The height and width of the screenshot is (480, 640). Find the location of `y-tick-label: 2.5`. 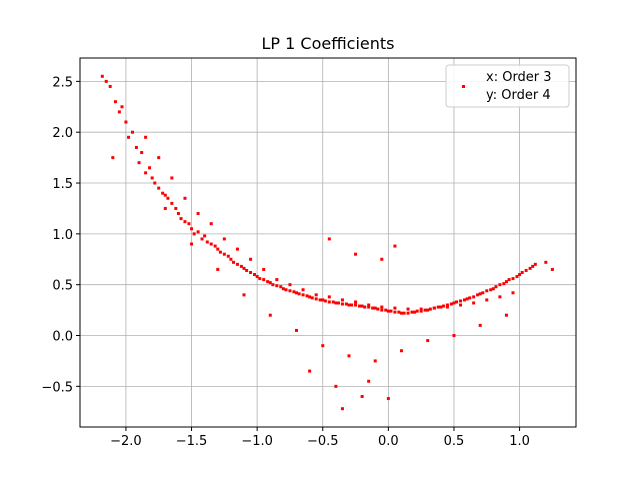

y-tick-label: 2.5 is located at coordinates (62, 82).